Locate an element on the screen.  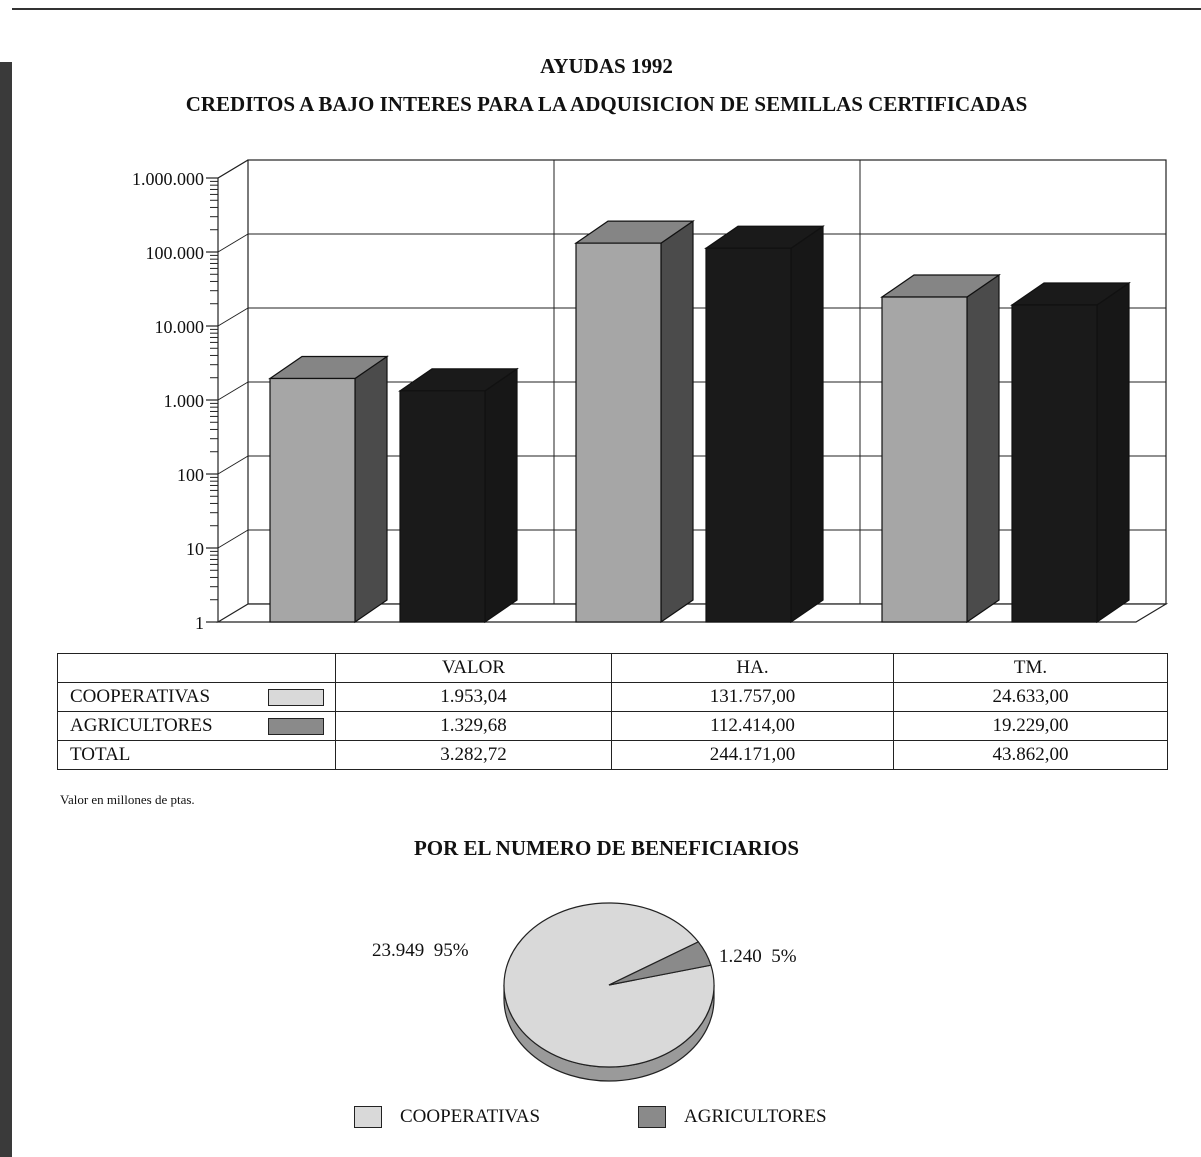
legend-label: AGRICULTORES is located at coordinates (755, 1116).